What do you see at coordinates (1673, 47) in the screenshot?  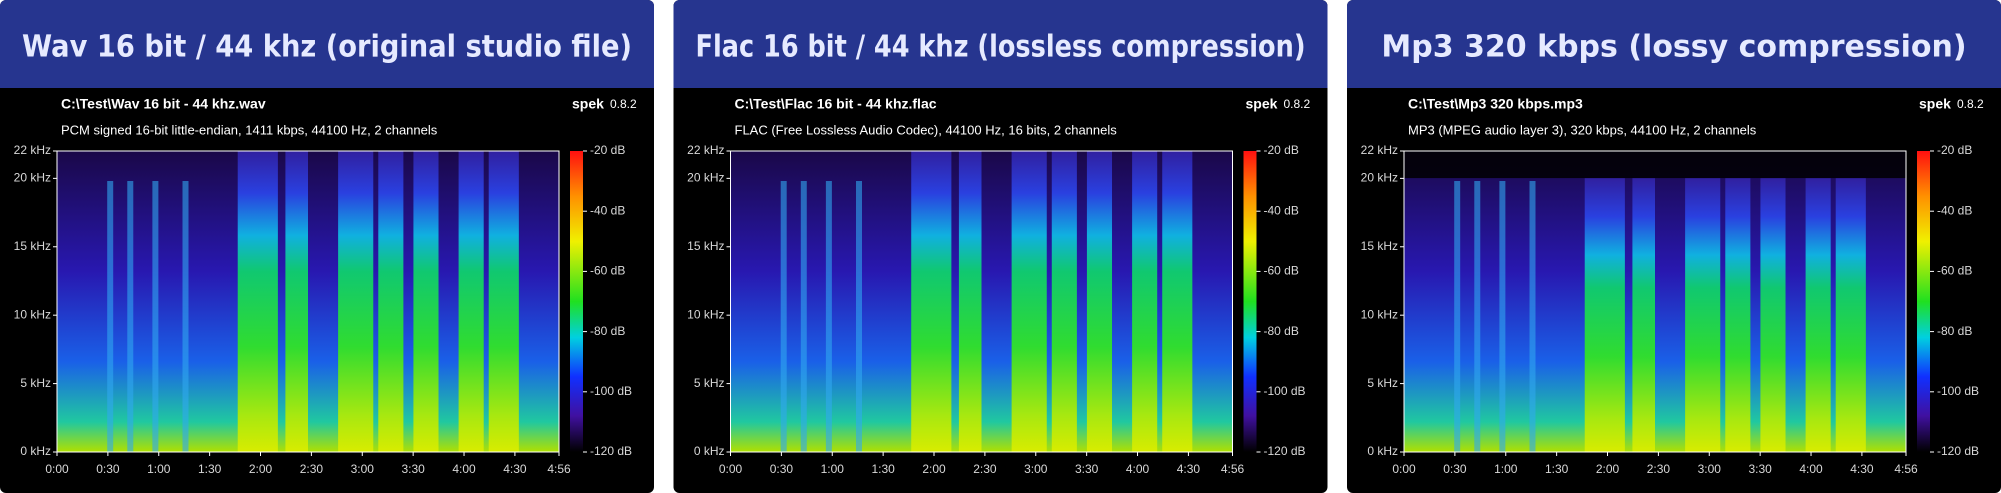 I see `panel-title: Mp3 320 kbps (lossy compression)` at bounding box center [1673, 47].